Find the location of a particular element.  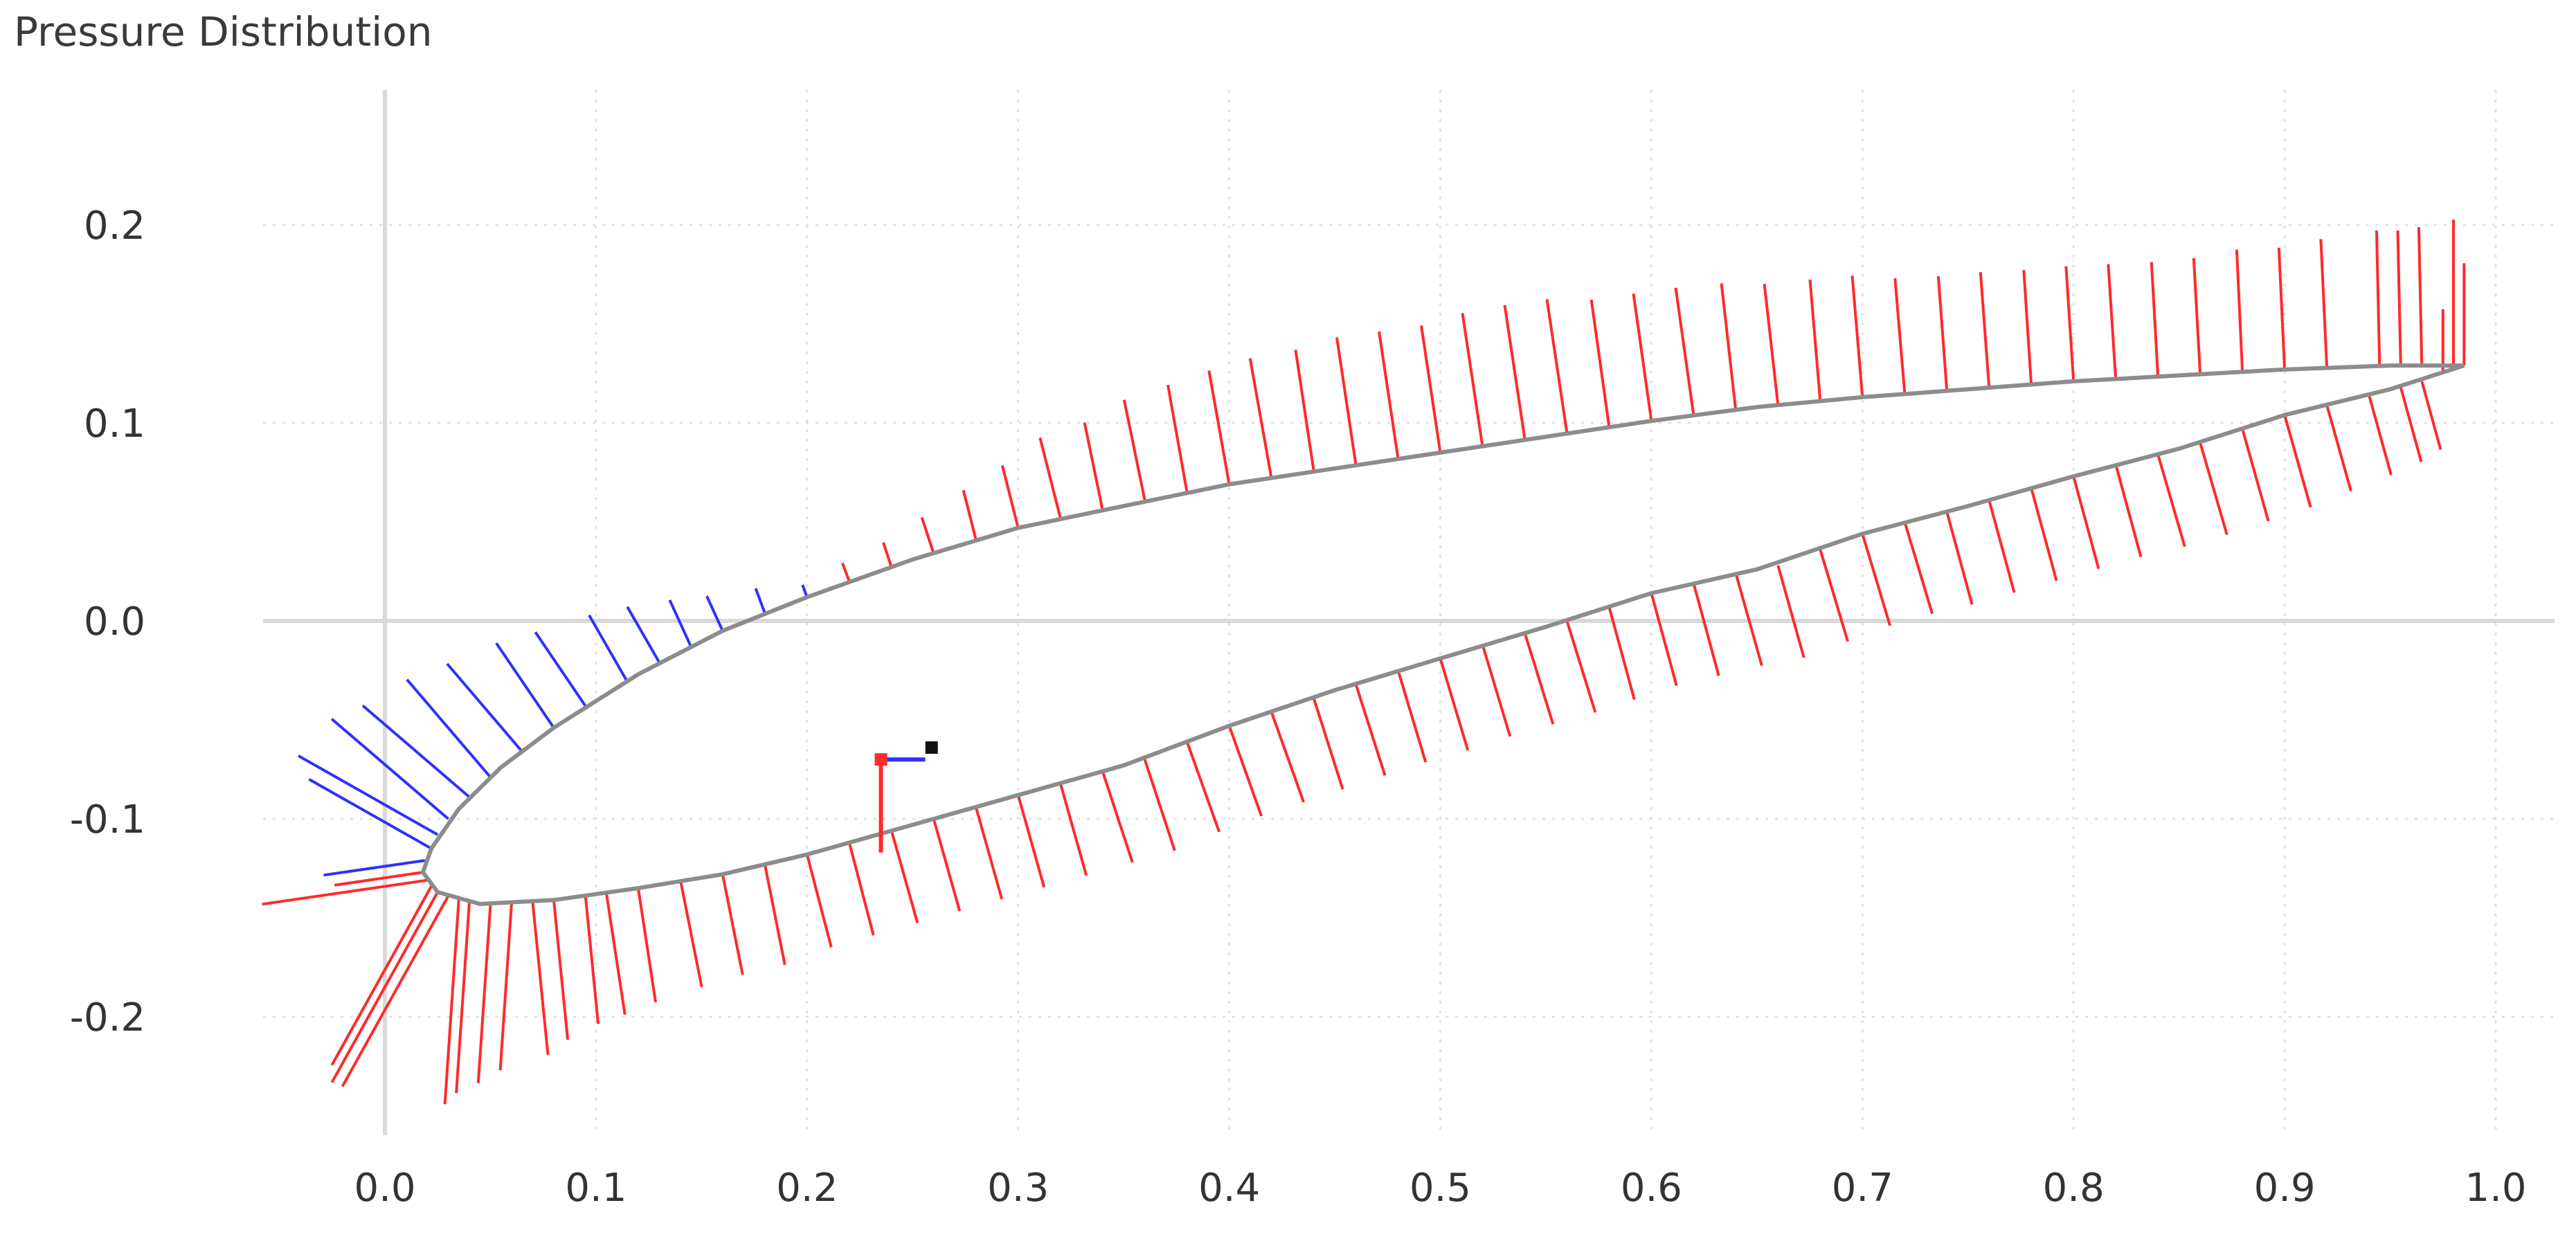

x-tick-label: 0.3 is located at coordinates (1018, 1188).